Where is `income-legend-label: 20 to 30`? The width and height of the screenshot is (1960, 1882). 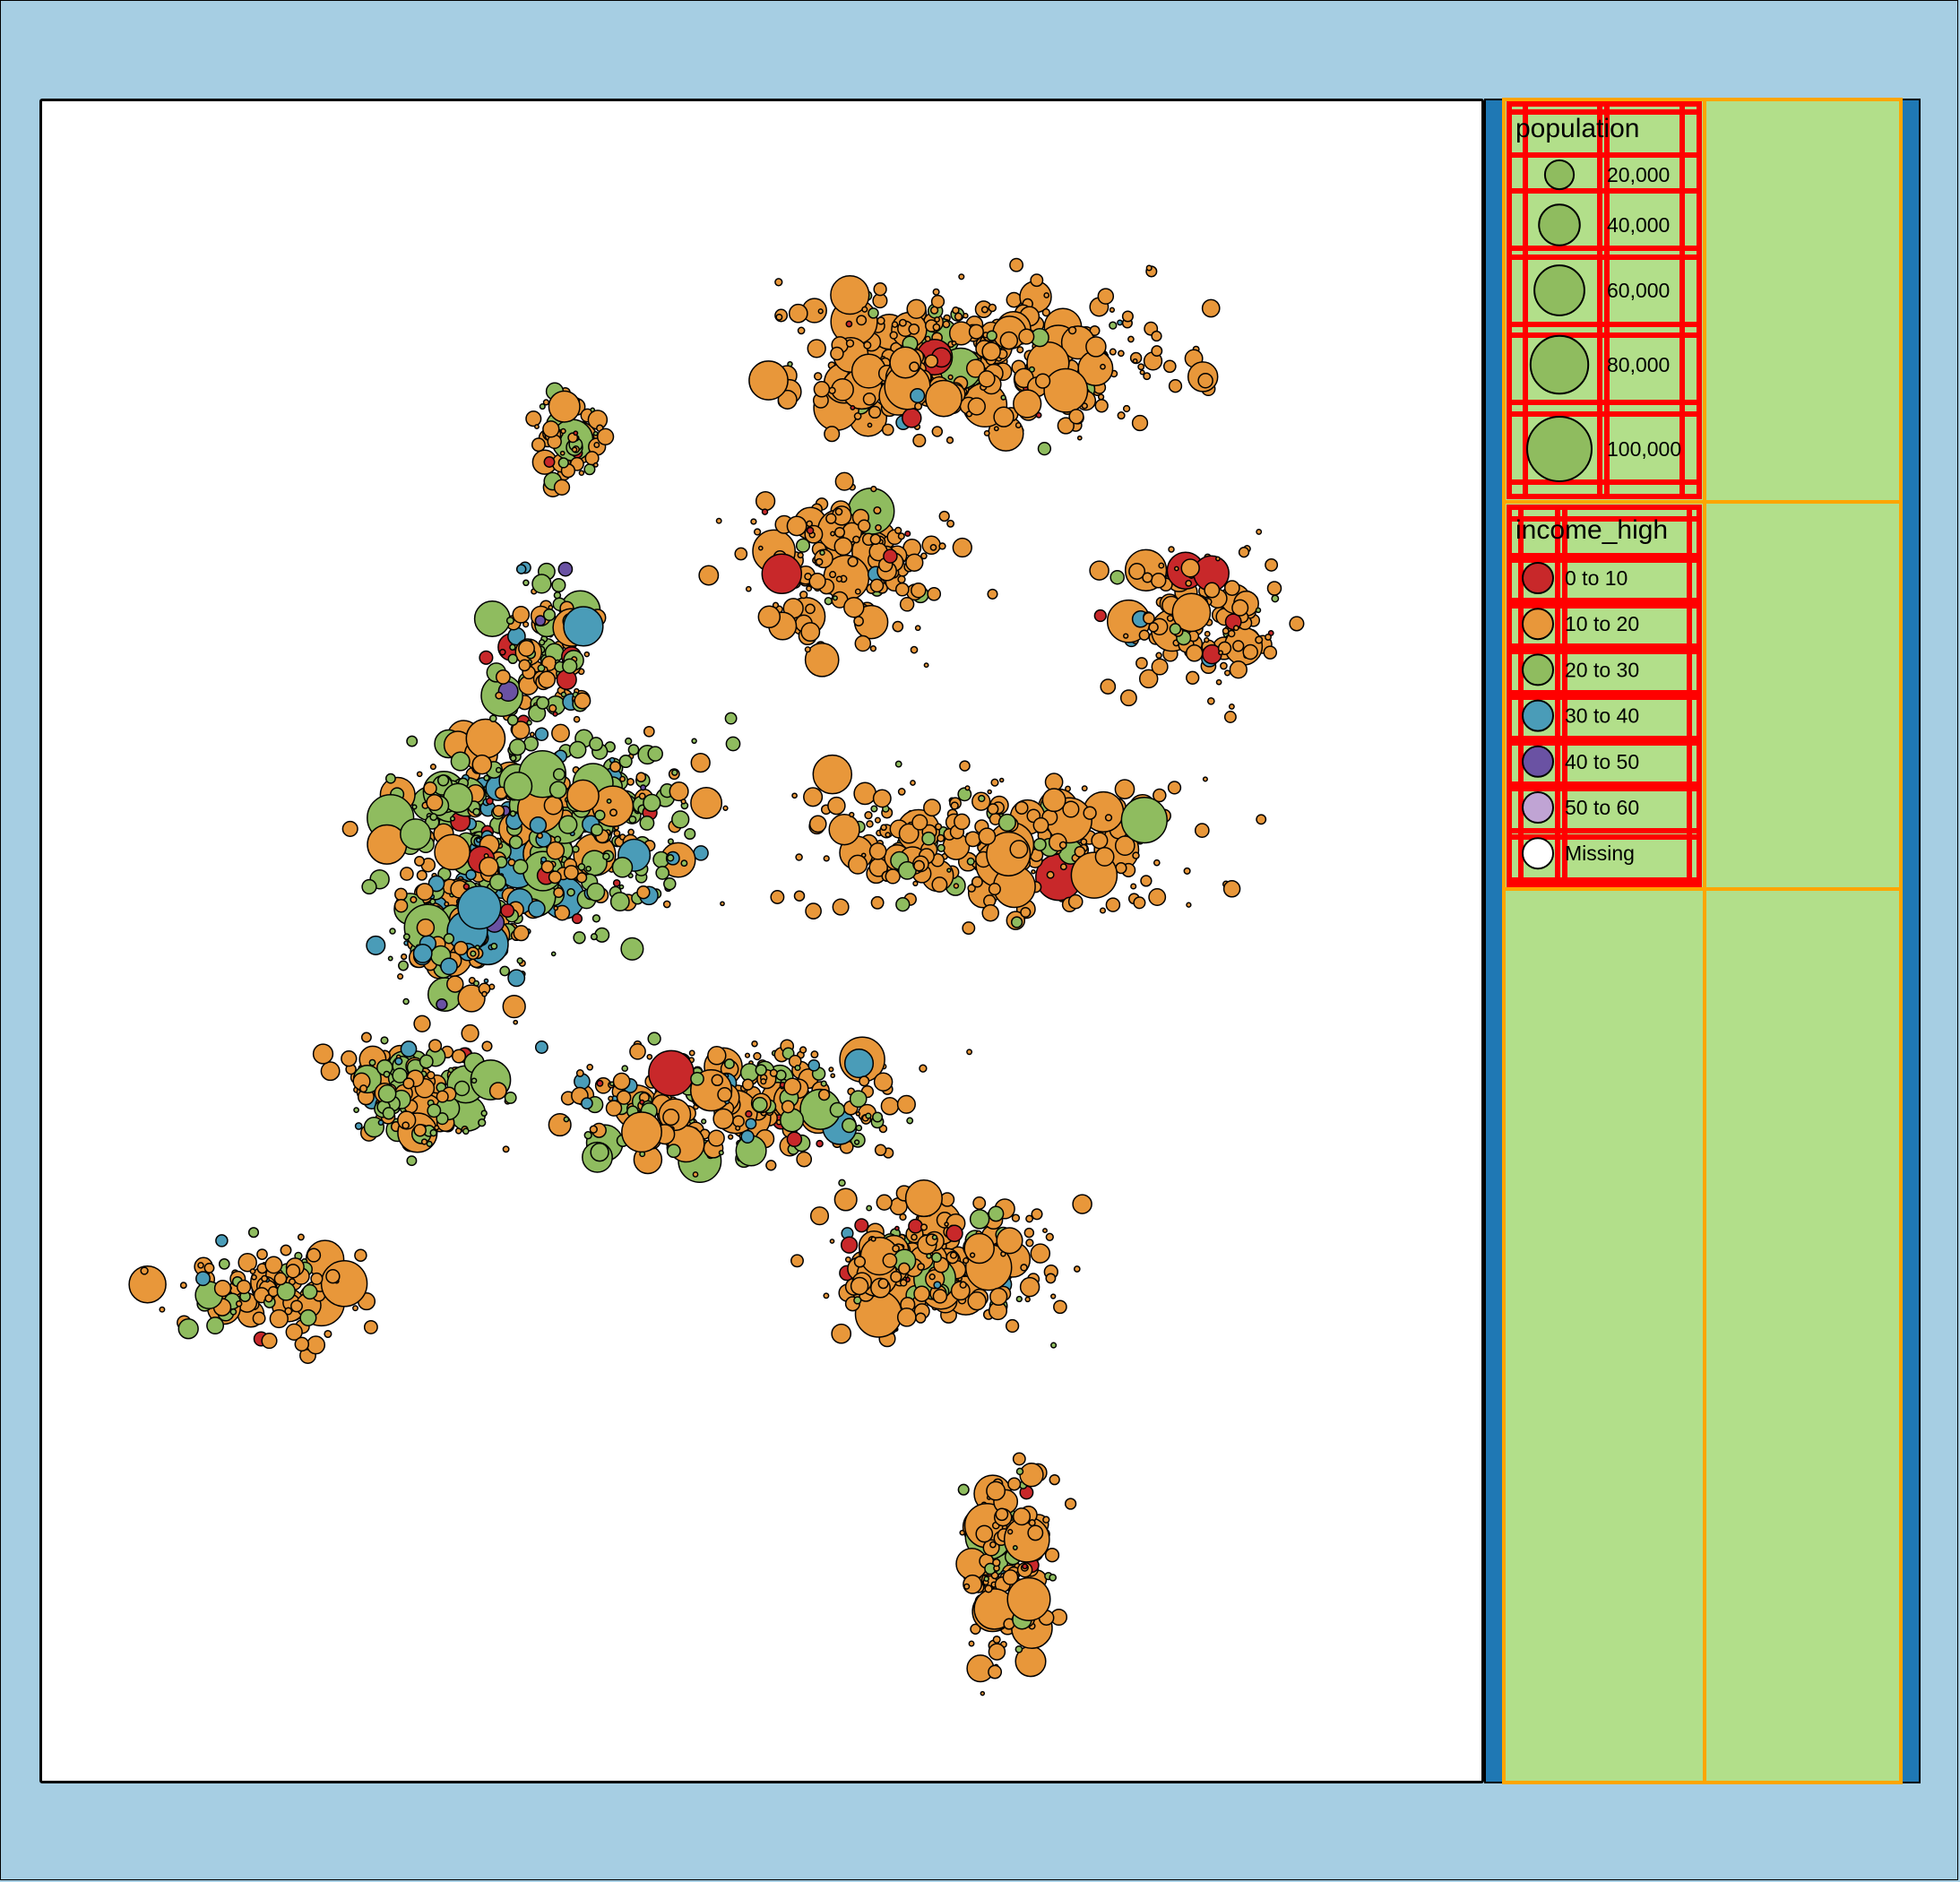 income-legend-label: 20 to 30 is located at coordinates (1602, 670).